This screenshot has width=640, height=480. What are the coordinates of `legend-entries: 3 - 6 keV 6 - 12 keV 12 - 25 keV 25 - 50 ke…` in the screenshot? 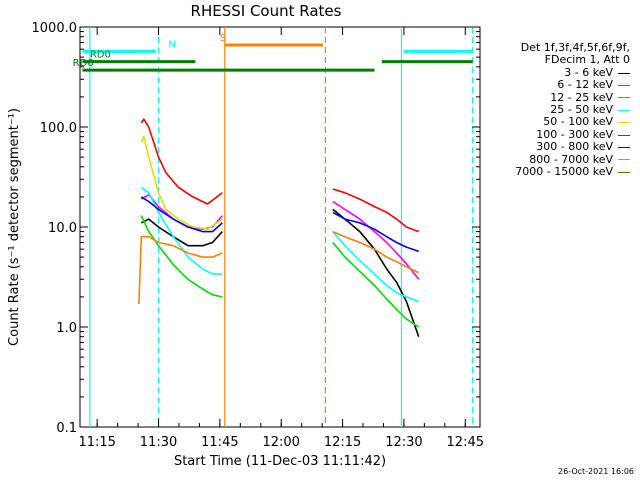 It's located at (554, 122).